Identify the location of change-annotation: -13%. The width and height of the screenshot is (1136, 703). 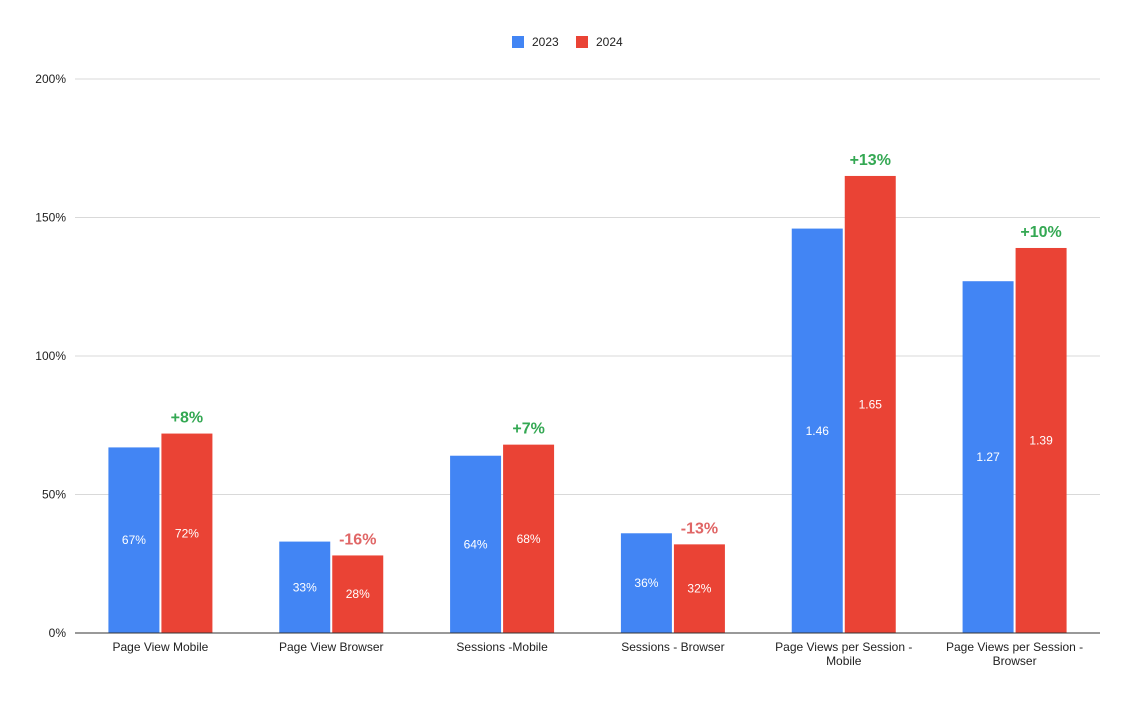
(699, 528).